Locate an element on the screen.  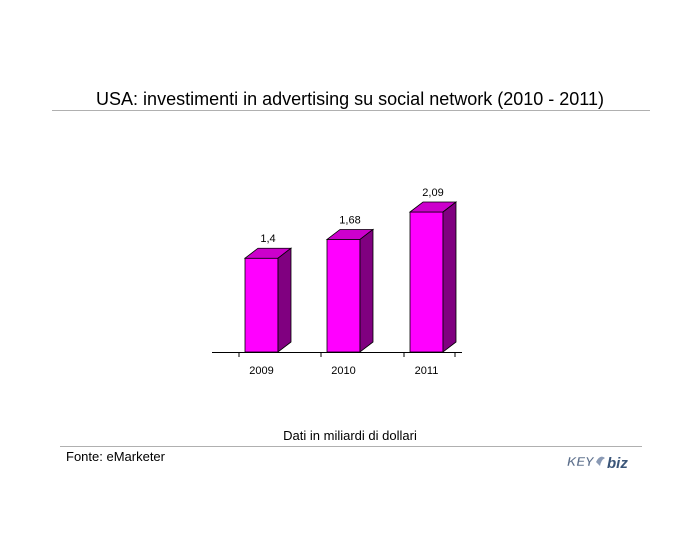
footer-divider is located at coordinates (351, 446).